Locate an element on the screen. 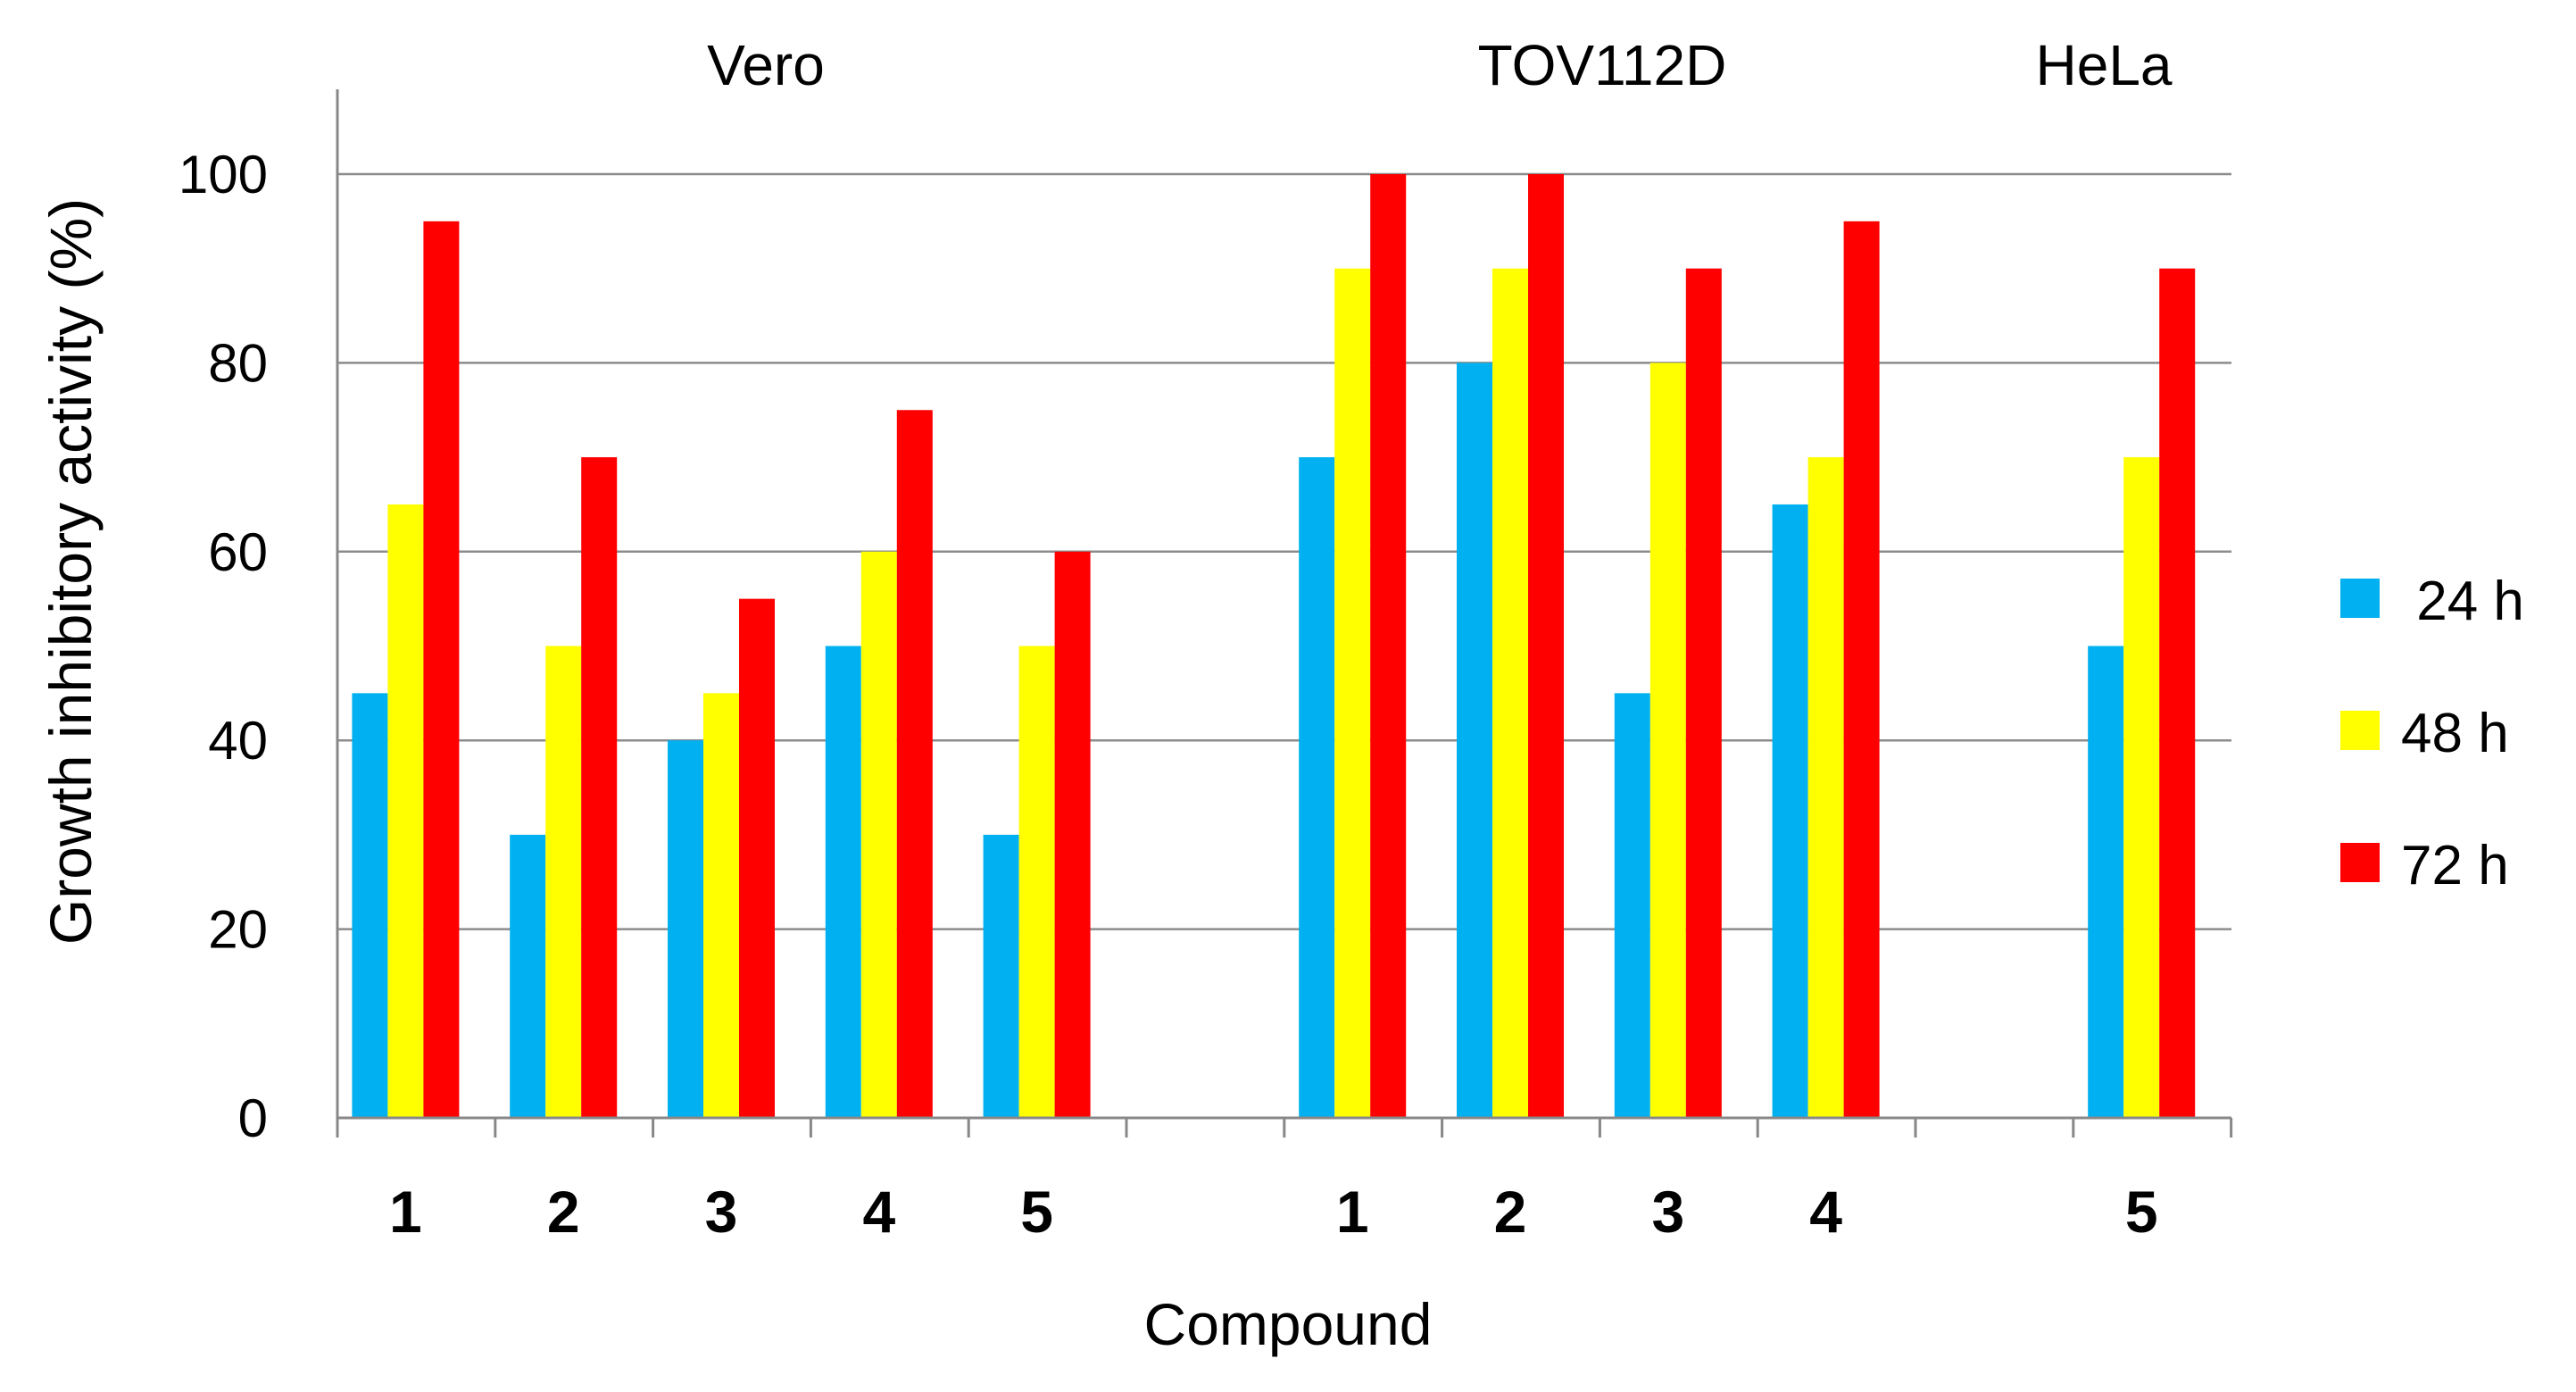 Image resolution: width=2576 pixels, height=1392 pixels. x-tick-labels: 1 2 3 4 5 1 2 3 4 5 is located at coordinates (1273, 1212).